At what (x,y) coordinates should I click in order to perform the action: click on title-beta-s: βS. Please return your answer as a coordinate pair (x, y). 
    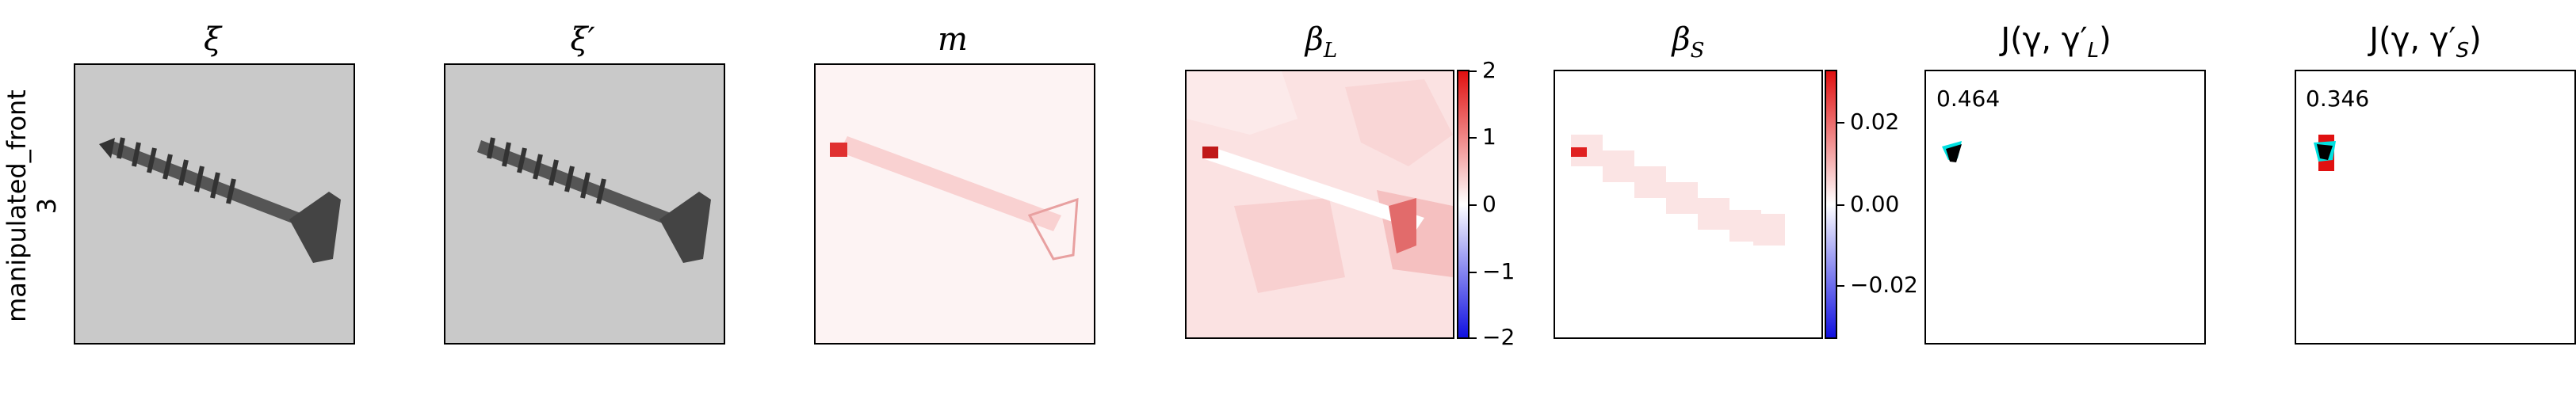
    Looking at the image, I should click on (1688, 42).